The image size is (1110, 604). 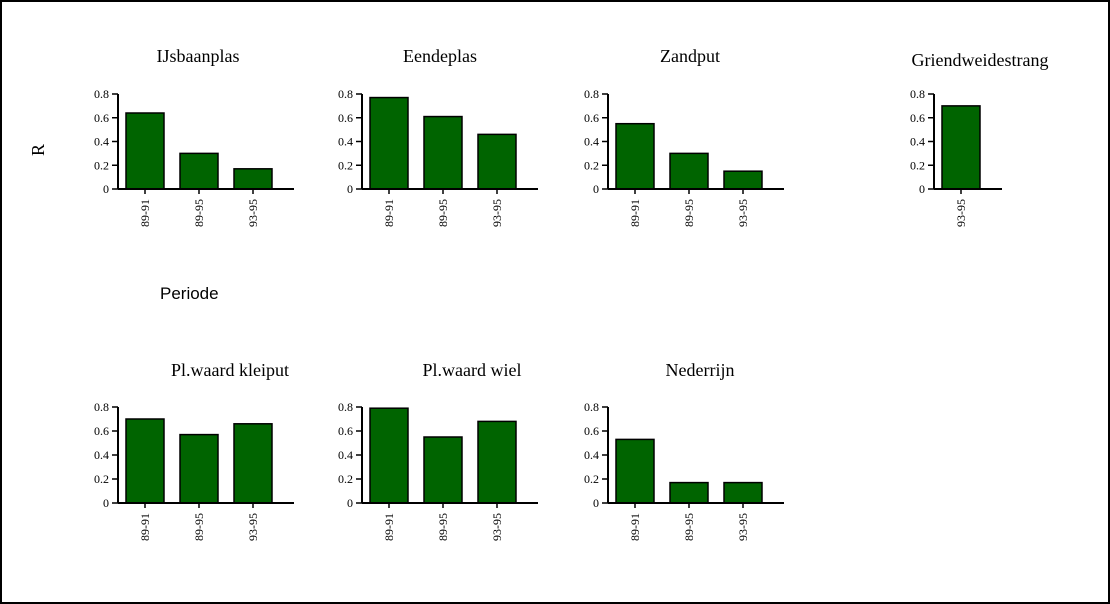 I want to click on chart-panel: Eendeplas 0 0.2 0.4 0.6 0.8 89-91 89-95 93-95, so click(x=438, y=136).